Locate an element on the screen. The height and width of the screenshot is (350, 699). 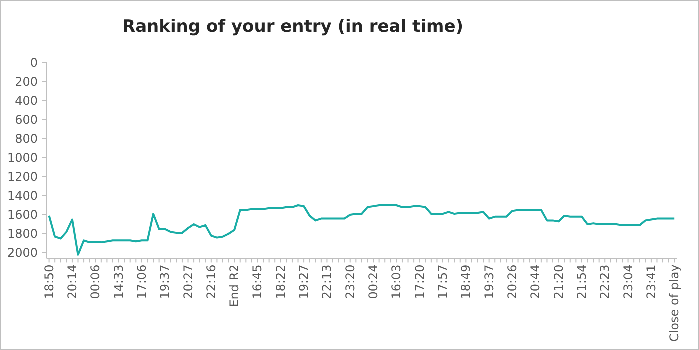
x-tick-label: 21:54 is located at coordinates (581, 282).